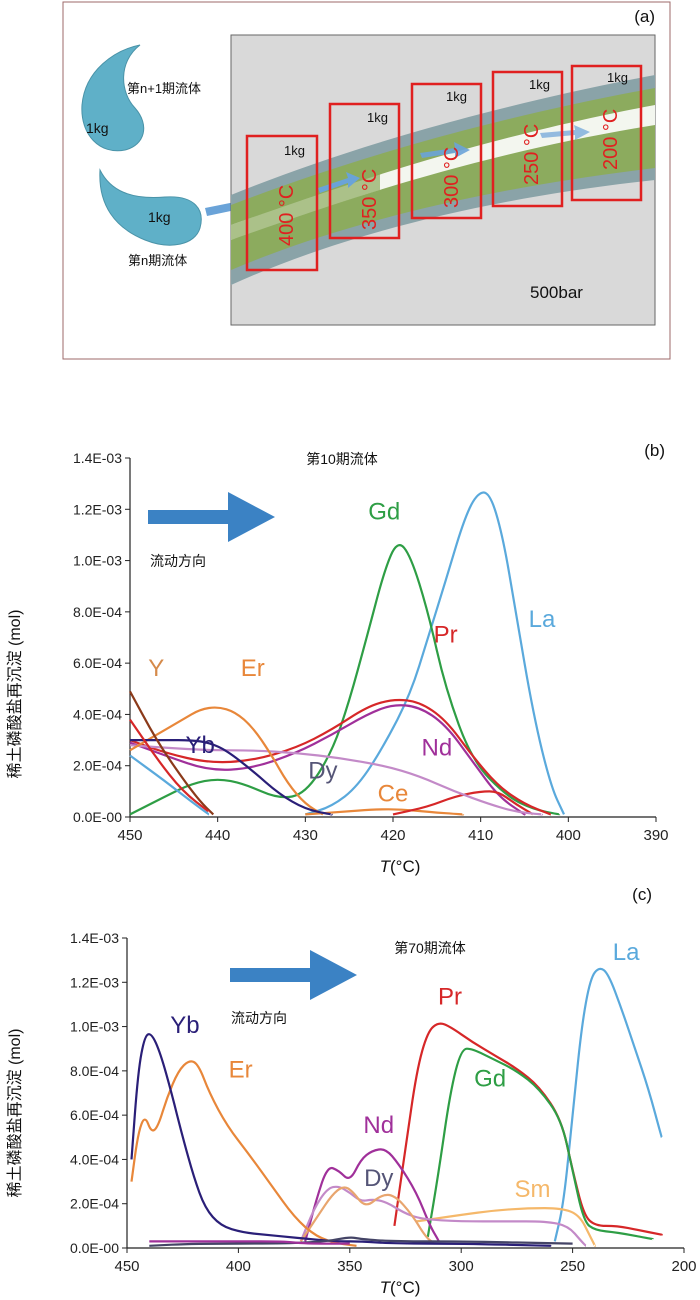 Image resolution: width=700 pixels, height=1300 pixels. Describe the element at coordinates (446, 635) in the screenshot. I see `chart-b-series-label-pr: Pr` at that location.